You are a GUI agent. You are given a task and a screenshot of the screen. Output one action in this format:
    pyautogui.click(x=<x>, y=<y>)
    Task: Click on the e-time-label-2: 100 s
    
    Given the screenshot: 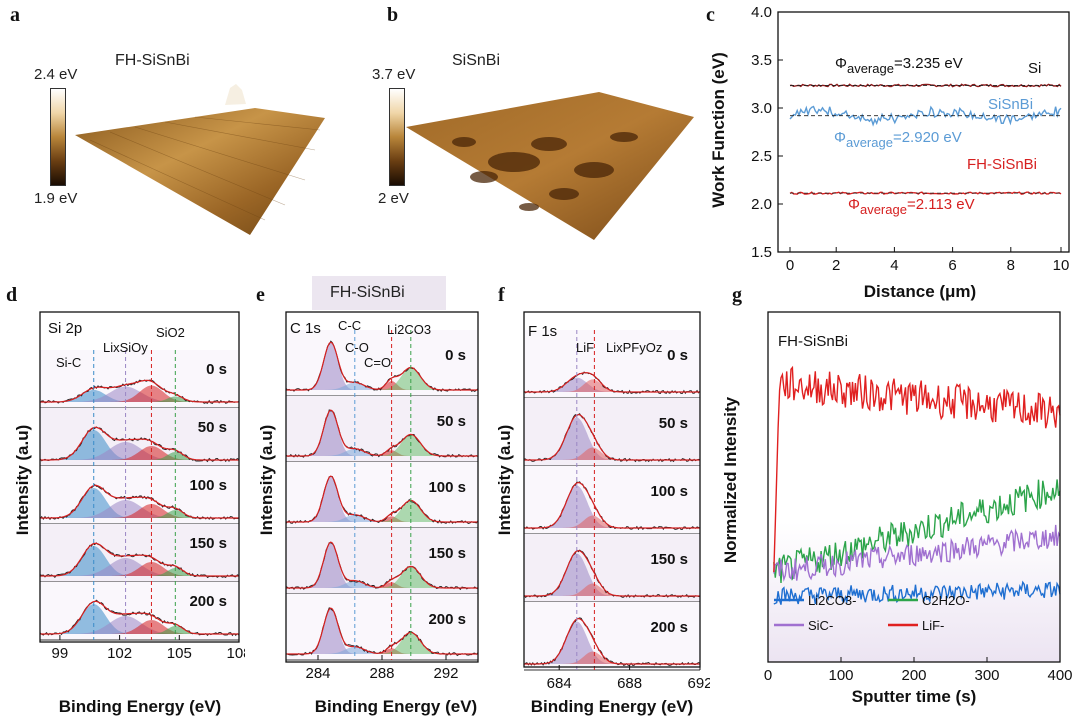 What is the action you would take?
    pyautogui.click(x=447, y=487)
    